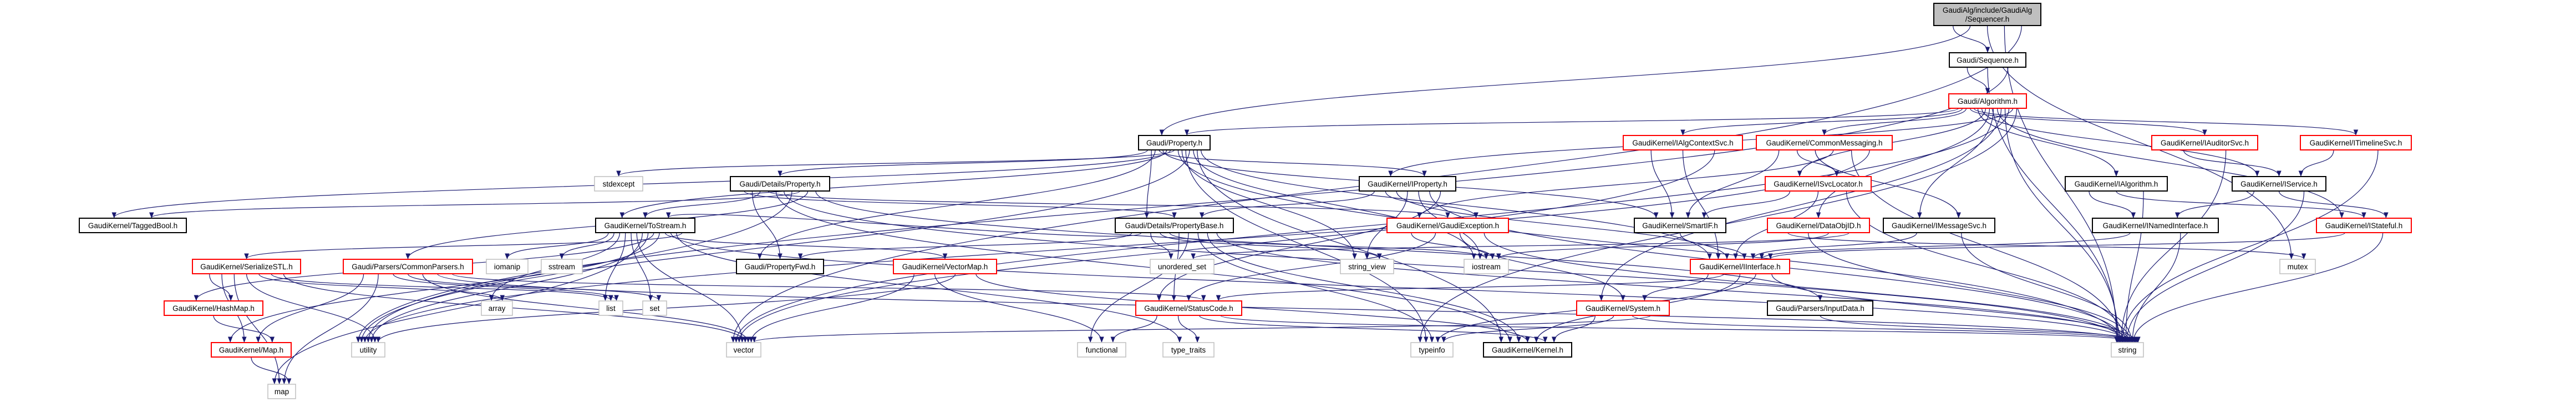 Image resolution: width=2576 pixels, height=402 pixels. I want to click on edge-mapH-to-map, so click(271, 370).